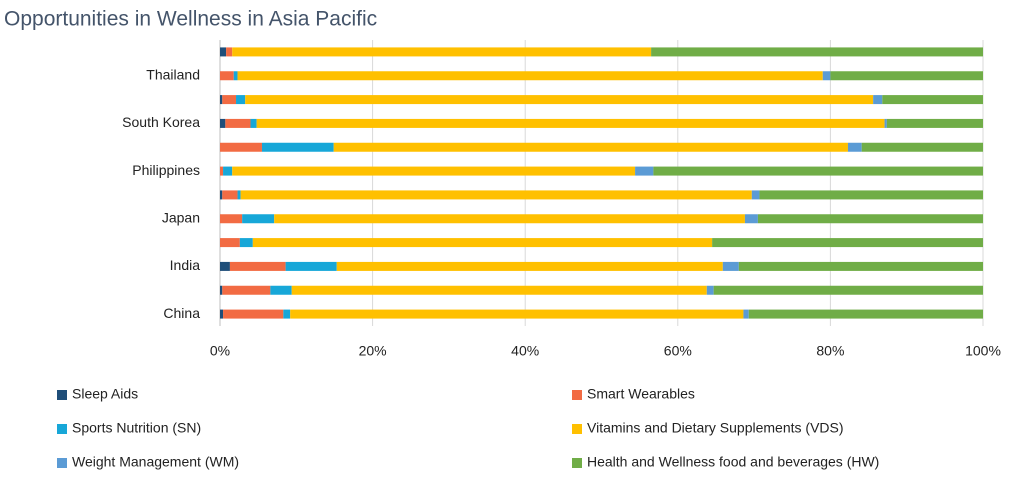 The image size is (1024, 498). I want to click on y-tick-label: Thailand, so click(173, 74).